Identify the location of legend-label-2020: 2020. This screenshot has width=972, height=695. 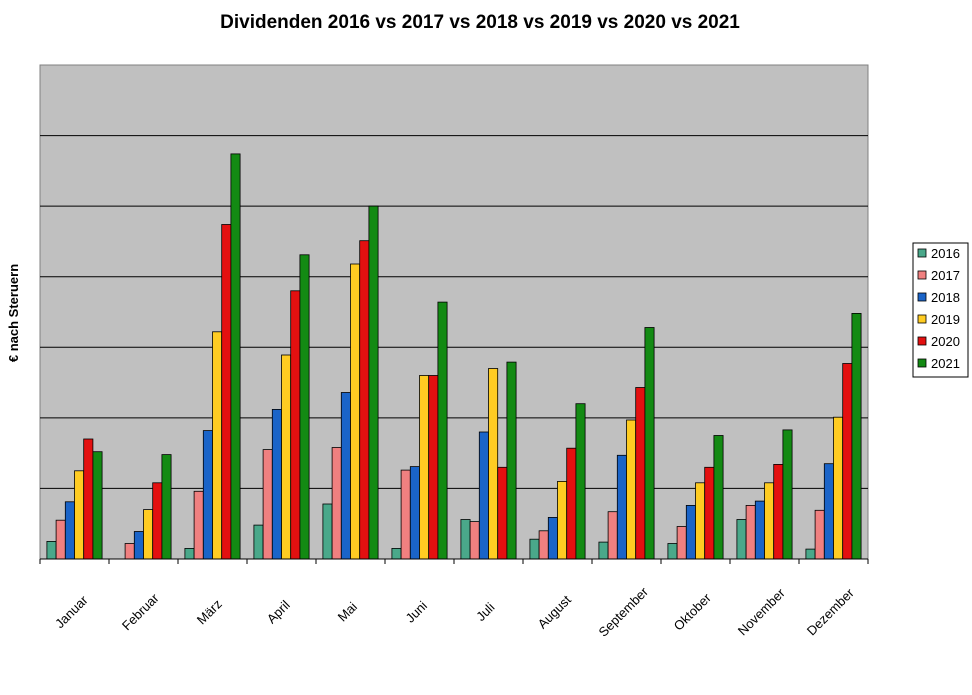
(945, 341).